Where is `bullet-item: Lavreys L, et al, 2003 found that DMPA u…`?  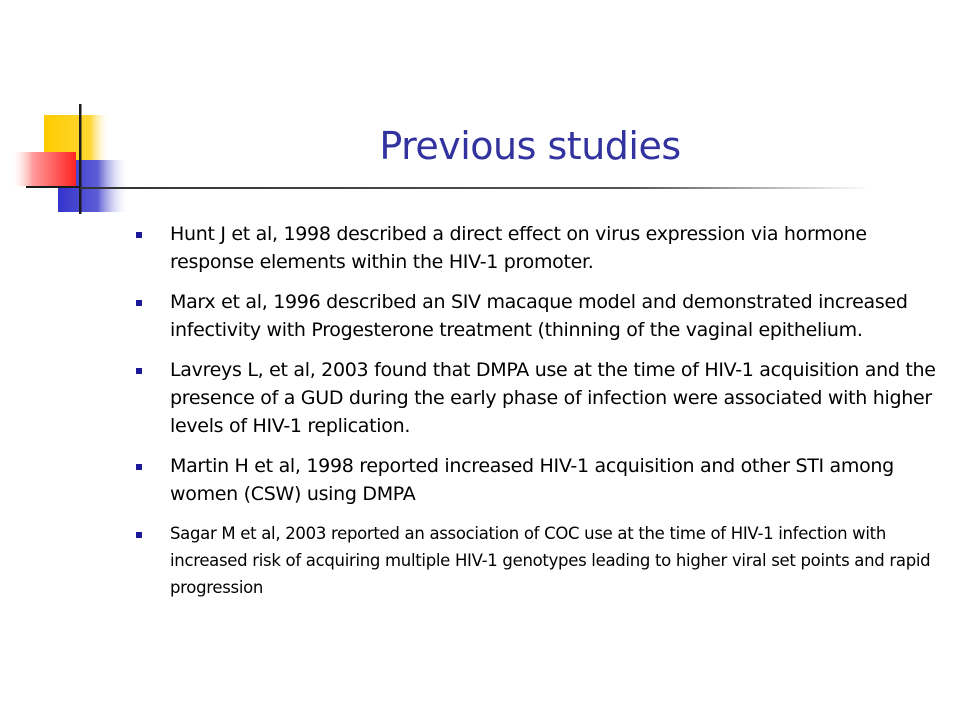
bullet-item: Lavreys L, et al, 2003 found that DMPA u… is located at coordinates (536, 398).